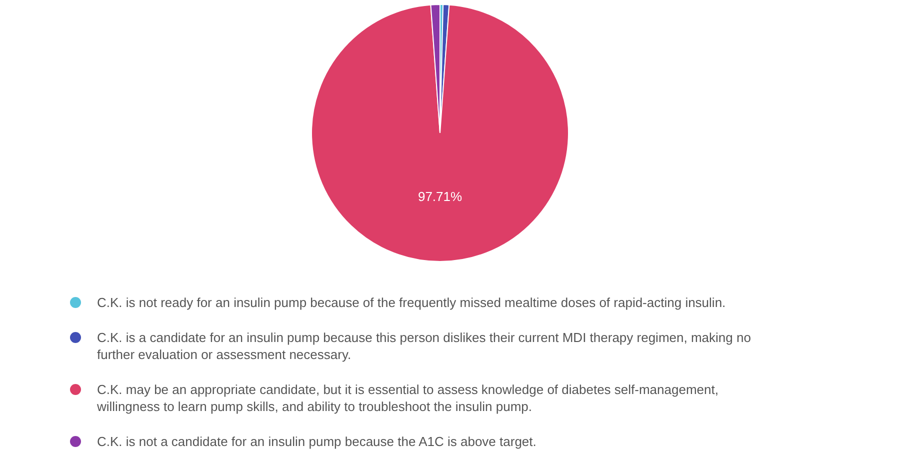 Image resolution: width=903 pixels, height=460 pixels. I want to click on legend-label: C.K. is a candidate for an insulin pump because this person dislikes their current MDI therapy regimen, making no further evaluation or assessment necessary., so click(424, 346).